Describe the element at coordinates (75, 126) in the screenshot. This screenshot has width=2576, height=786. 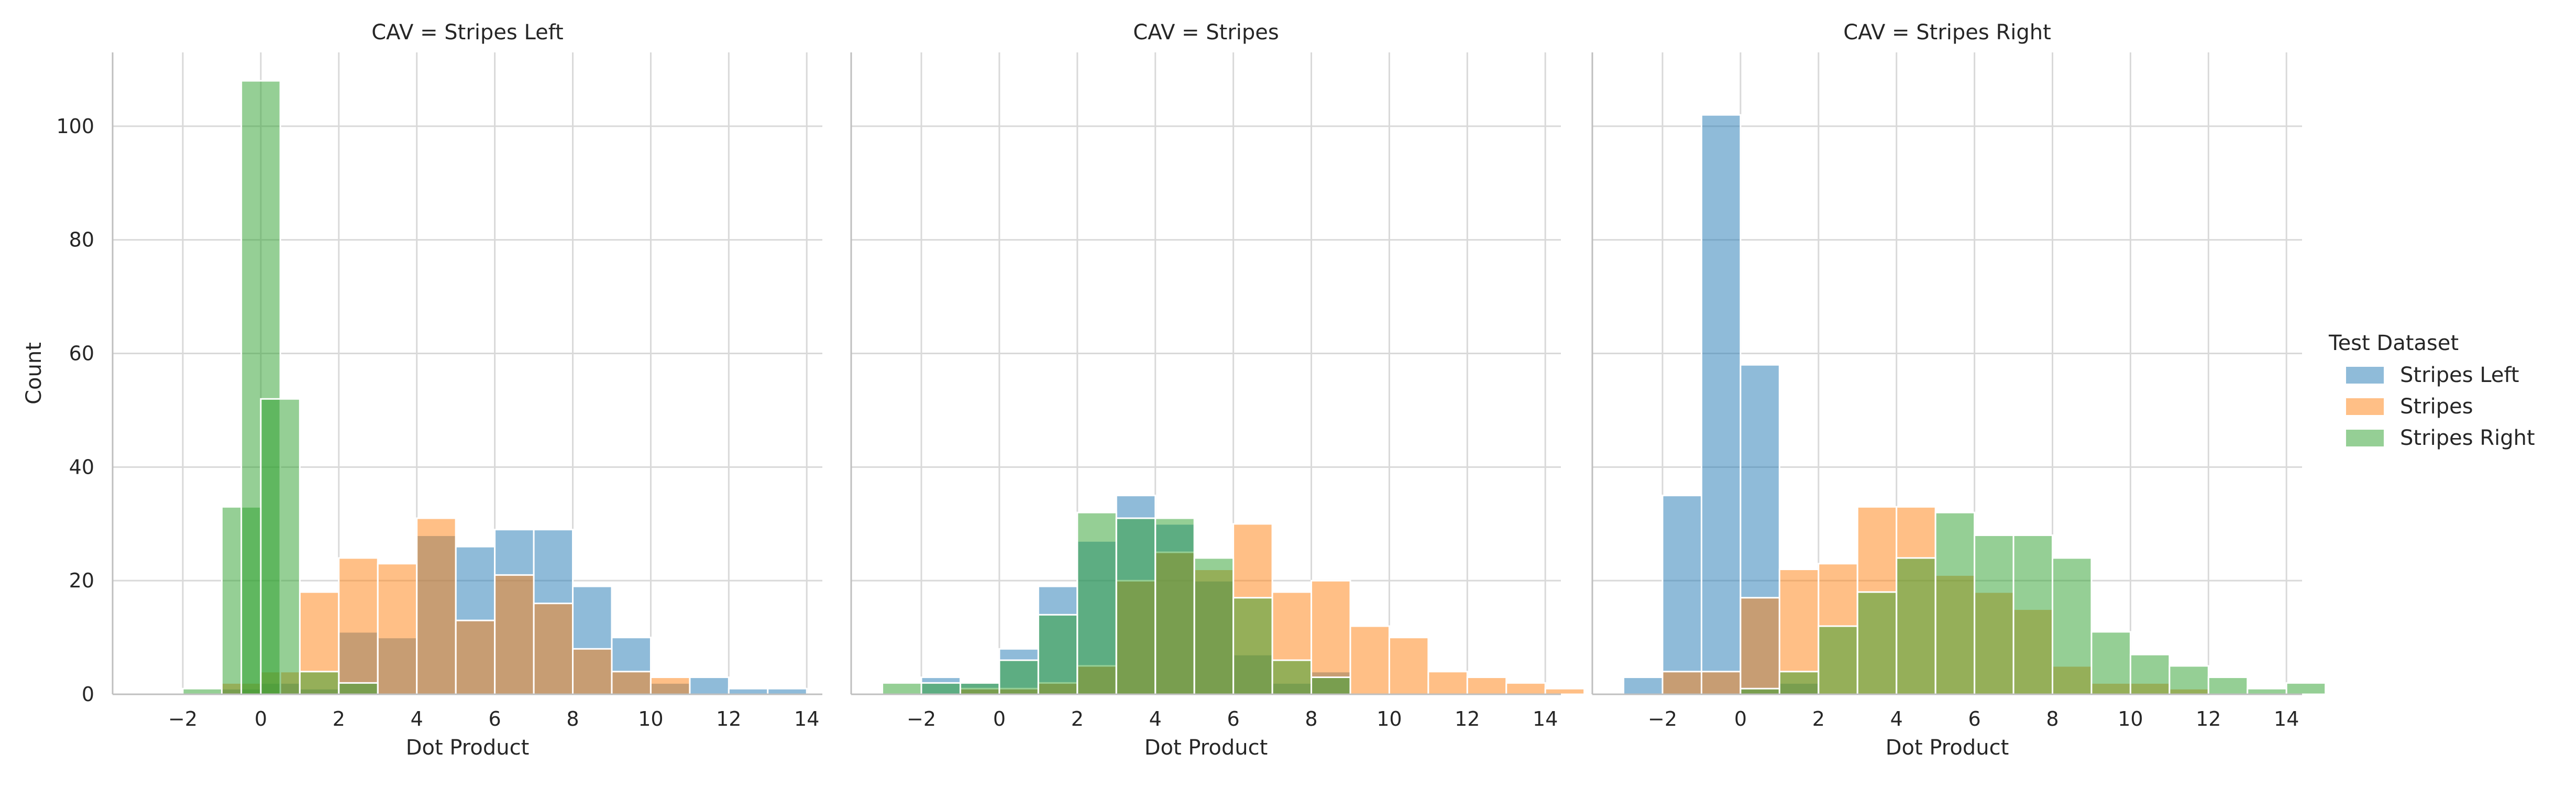
I see `y-tick-label: 100` at that location.